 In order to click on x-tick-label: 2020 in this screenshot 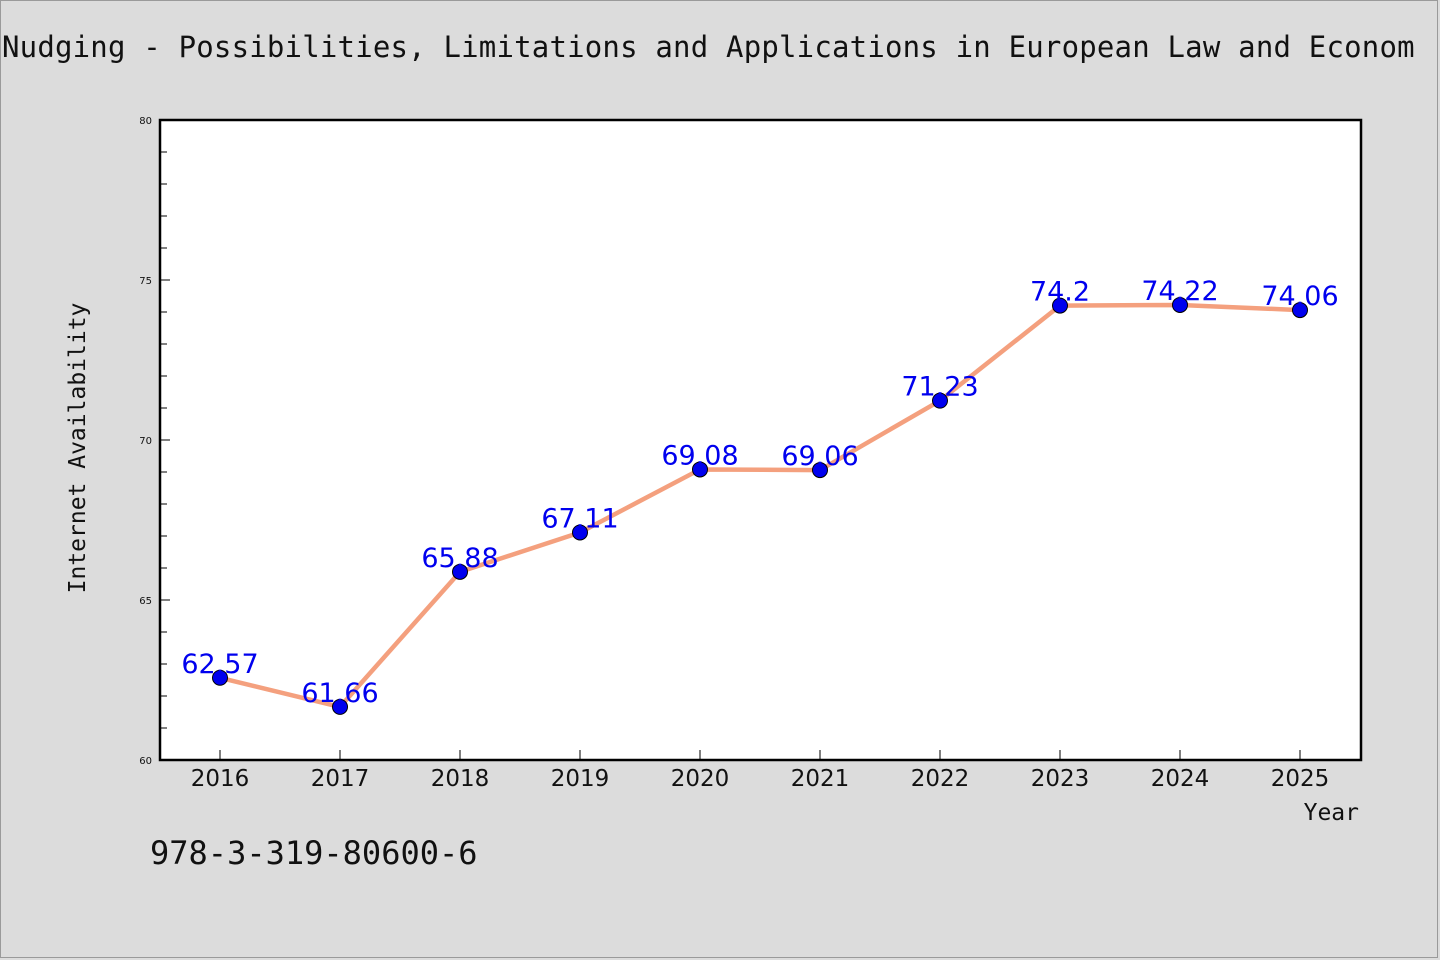, I will do `click(700, 779)`.